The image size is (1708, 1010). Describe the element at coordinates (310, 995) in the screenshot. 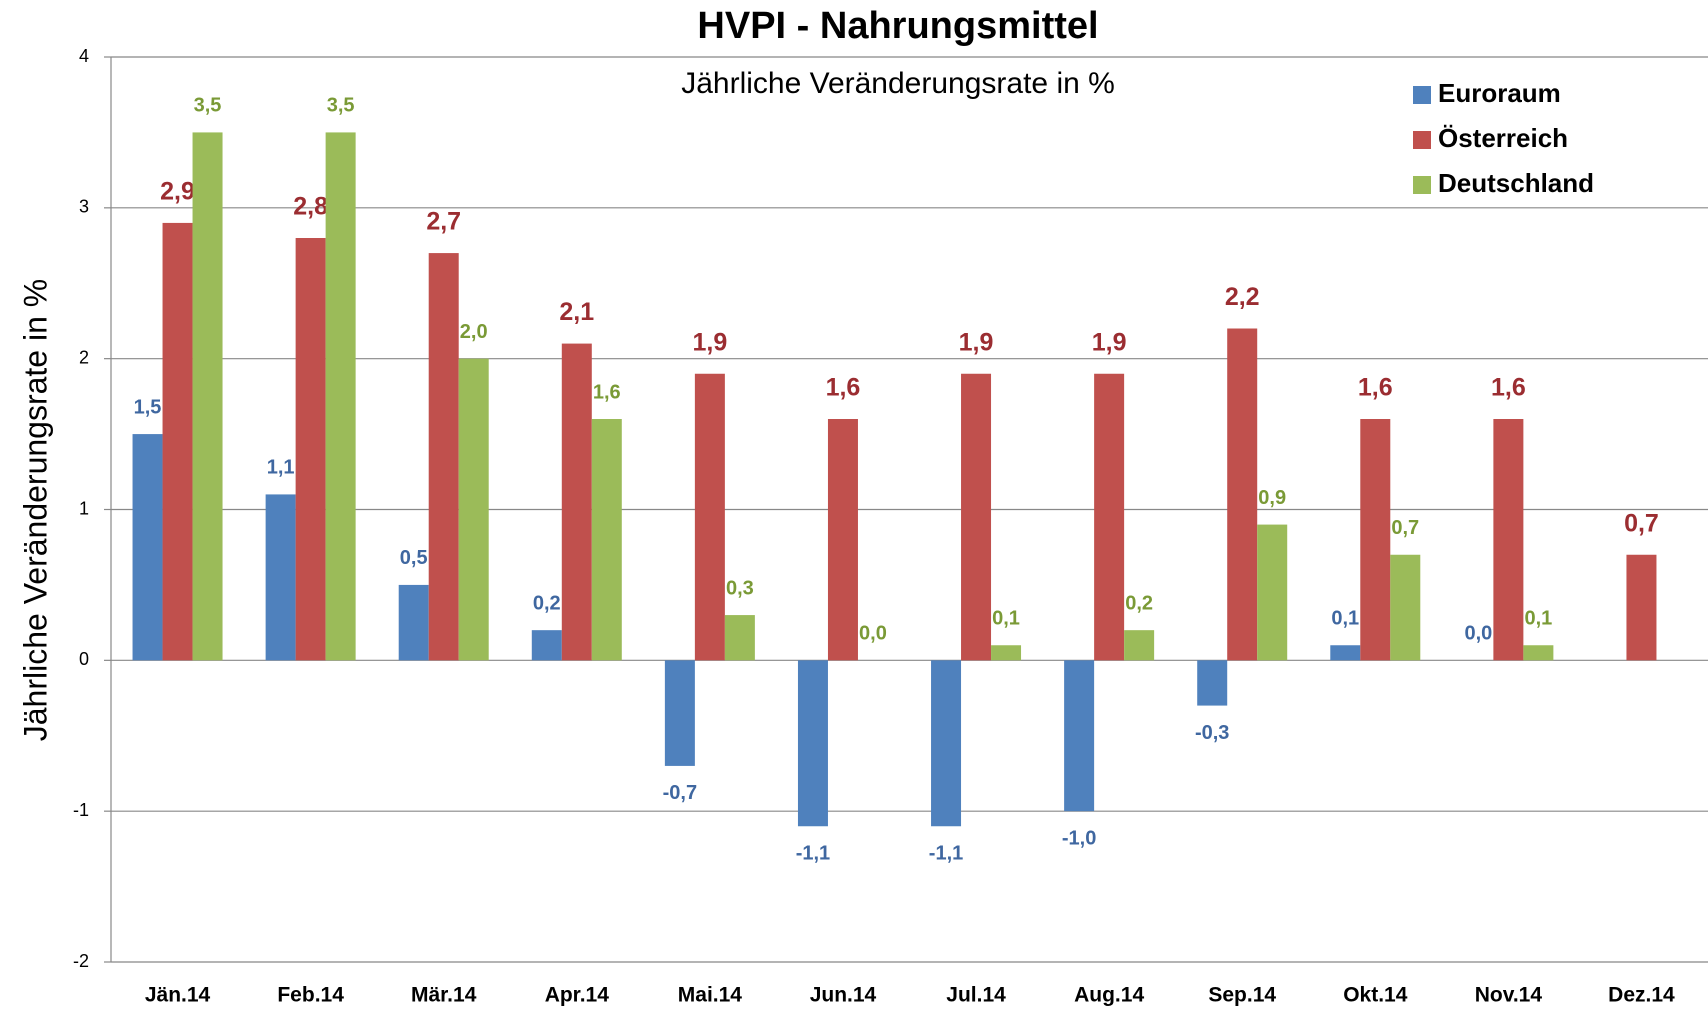

I see `x-tick-label: Feb.14` at that location.